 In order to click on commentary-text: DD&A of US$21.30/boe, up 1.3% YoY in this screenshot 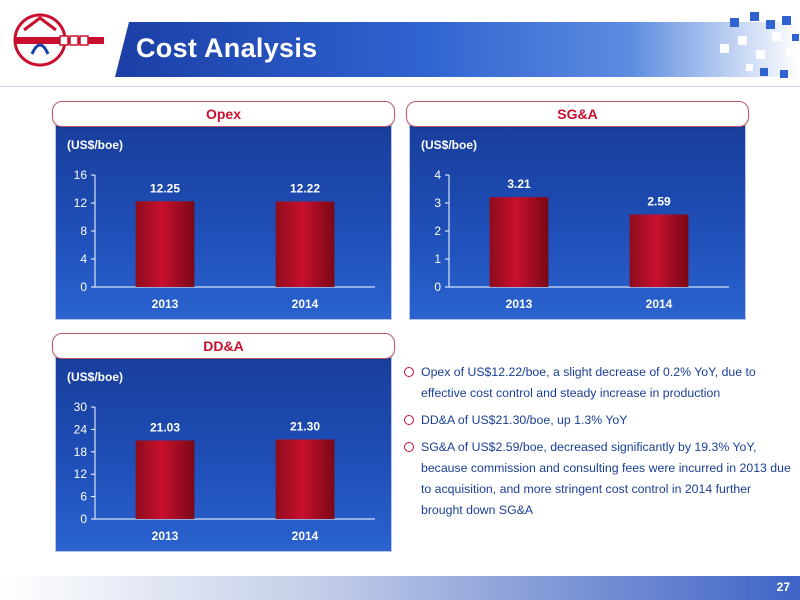, I will do `click(524, 420)`.